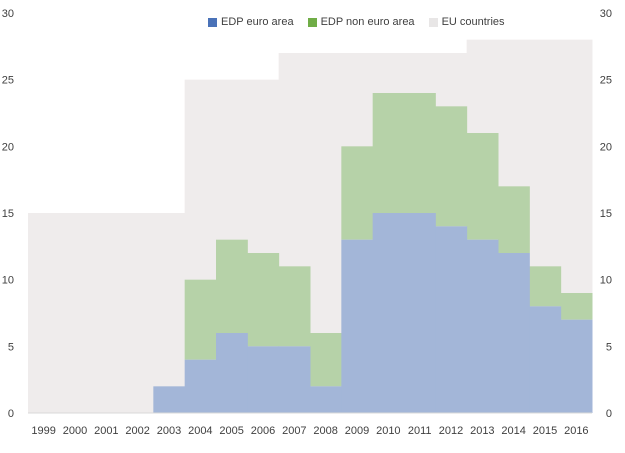 The height and width of the screenshot is (453, 625). Describe the element at coordinates (606, 14) in the screenshot. I see `y-tick-right-30: 30` at that location.